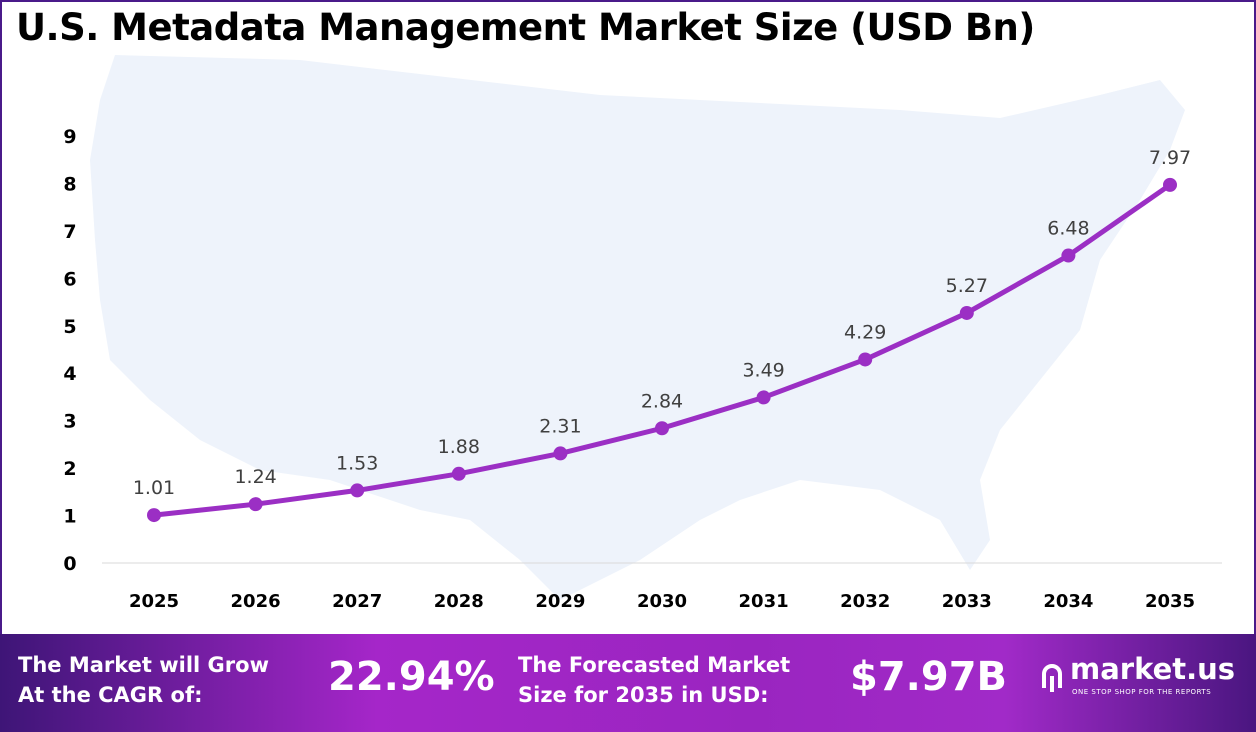 This screenshot has width=1256, height=732. I want to click on data-label: 6.48, so click(1068, 229).